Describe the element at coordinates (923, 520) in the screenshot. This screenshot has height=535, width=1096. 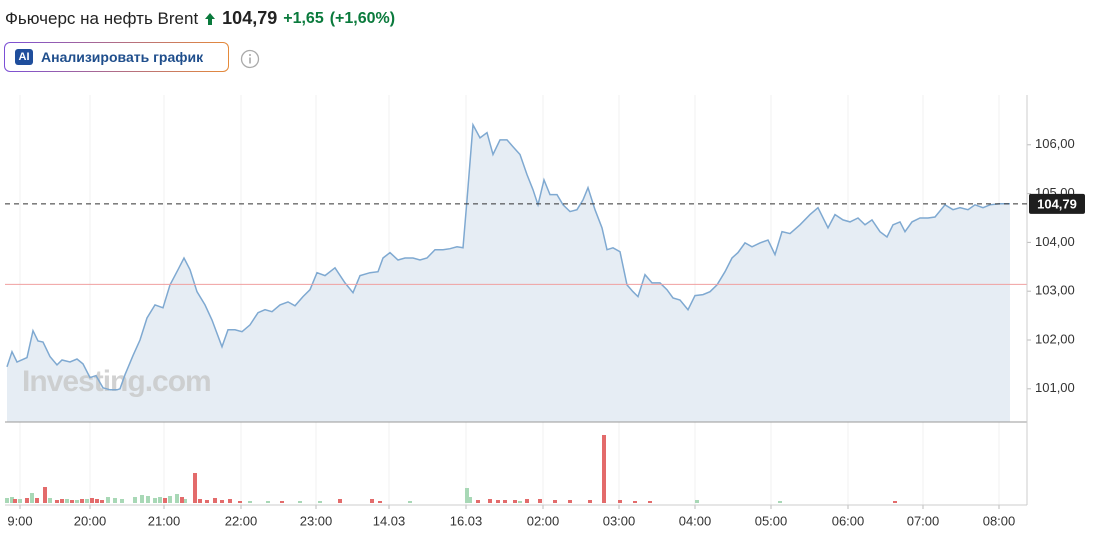
I see `x-tick-label: 07:00` at that location.